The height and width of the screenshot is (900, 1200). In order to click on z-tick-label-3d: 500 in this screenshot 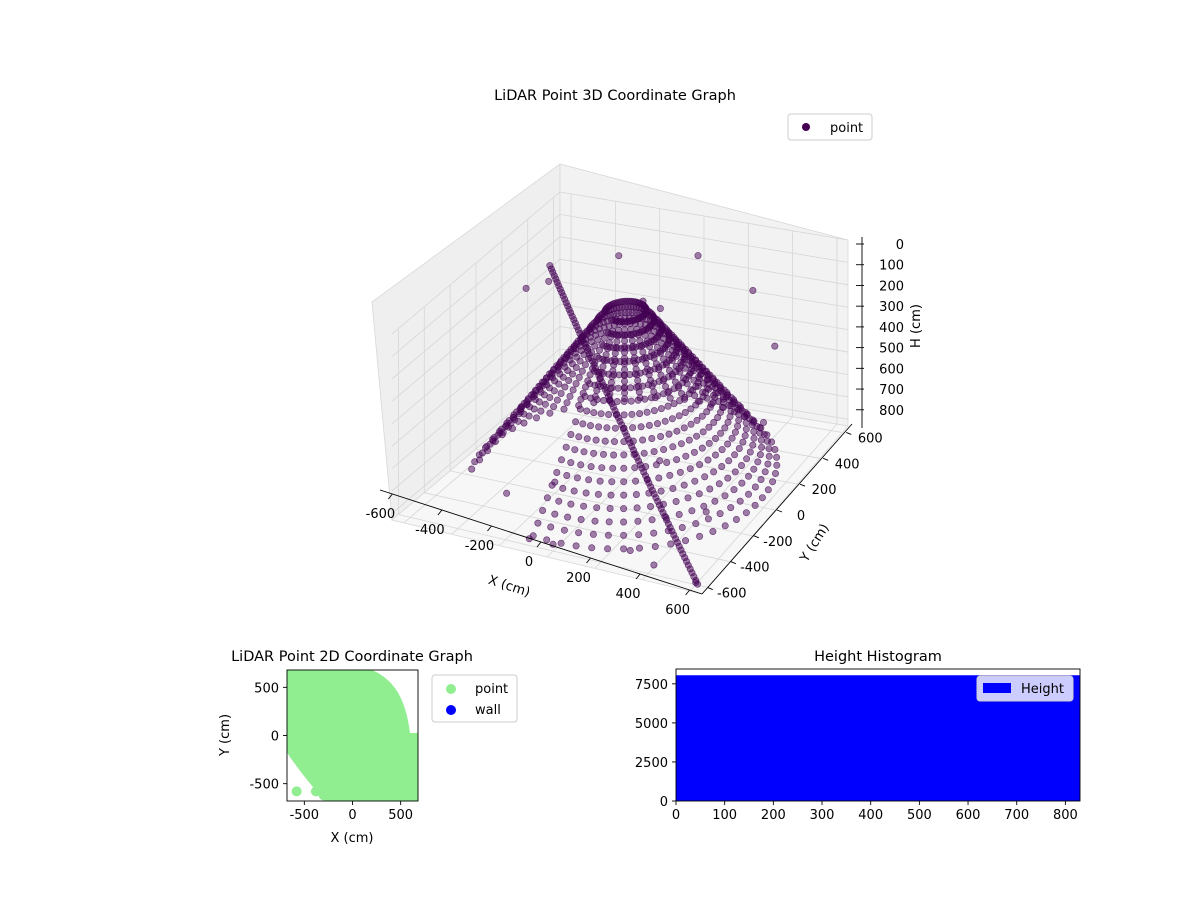, I will do `click(891, 349)`.